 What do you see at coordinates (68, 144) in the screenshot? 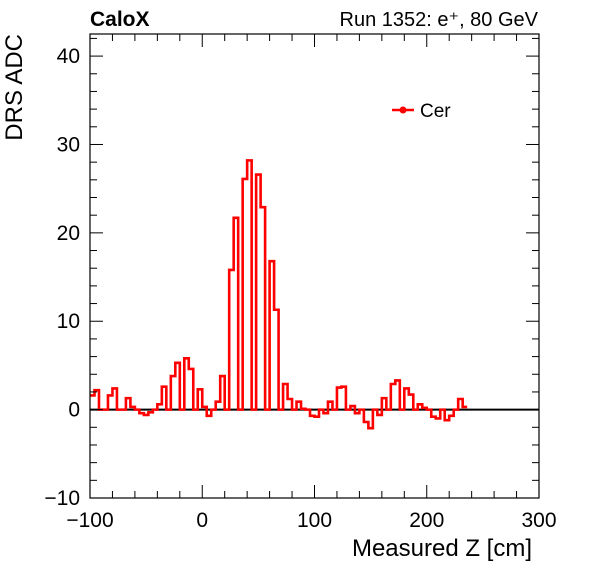
I see `y-tick-label: 30` at bounding box center [68, 144].